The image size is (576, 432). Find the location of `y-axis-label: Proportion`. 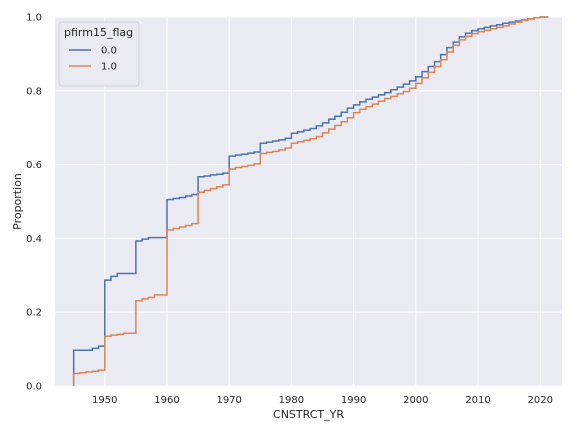

y-axis-label: Proportion is located at coordinates (17, 201).